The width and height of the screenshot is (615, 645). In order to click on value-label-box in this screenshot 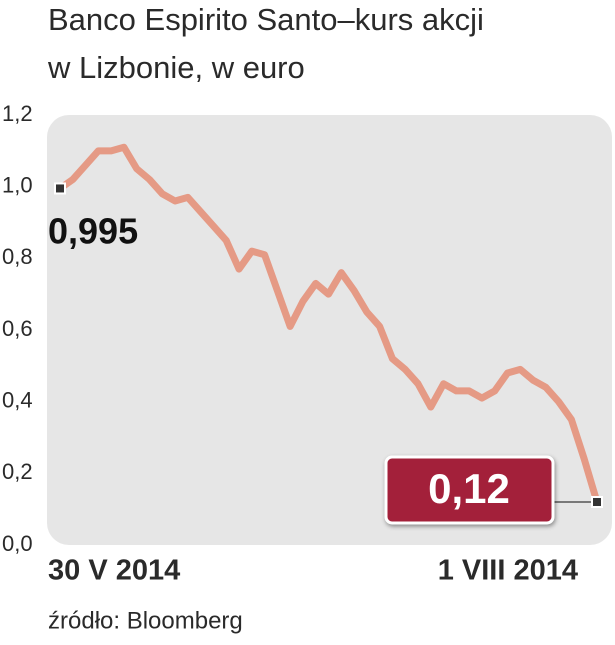, I will do `click(469, 490)`.